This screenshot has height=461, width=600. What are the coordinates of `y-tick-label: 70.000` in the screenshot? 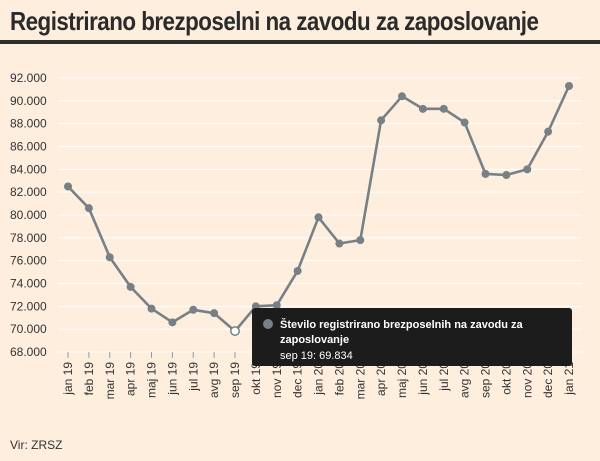 It's located at (28, 329).